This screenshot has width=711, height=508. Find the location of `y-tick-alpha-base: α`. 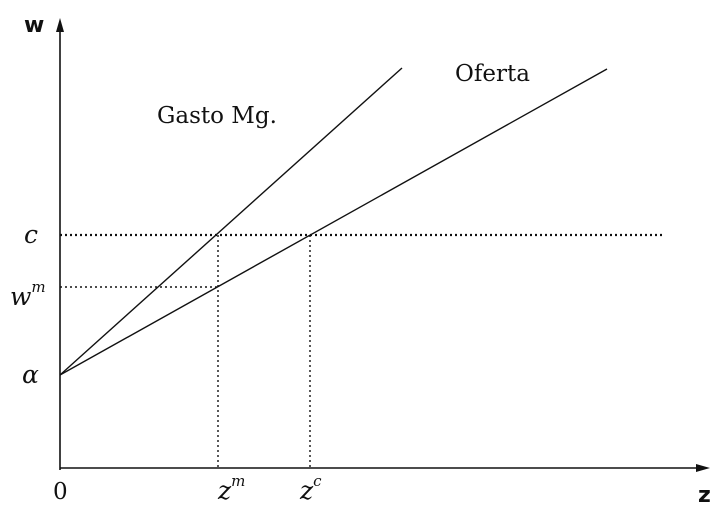

y-tick-alpha-base: α is located at coordinates (30, 374).